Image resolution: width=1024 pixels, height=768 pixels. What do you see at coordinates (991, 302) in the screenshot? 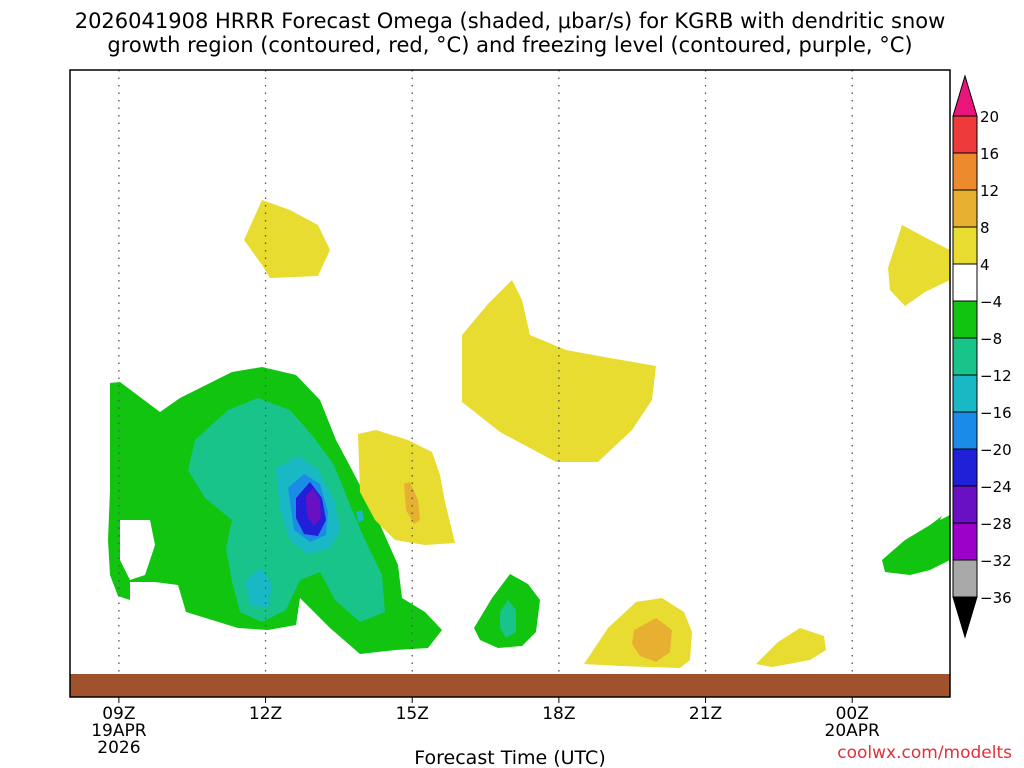
I see `colorbar-label: −4` at bounding box center [991, 302].